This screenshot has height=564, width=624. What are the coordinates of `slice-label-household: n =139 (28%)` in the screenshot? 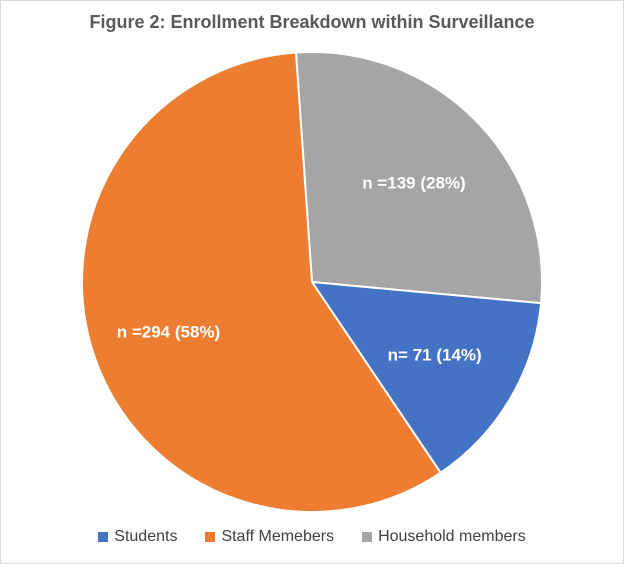 It's located at (413, 182).